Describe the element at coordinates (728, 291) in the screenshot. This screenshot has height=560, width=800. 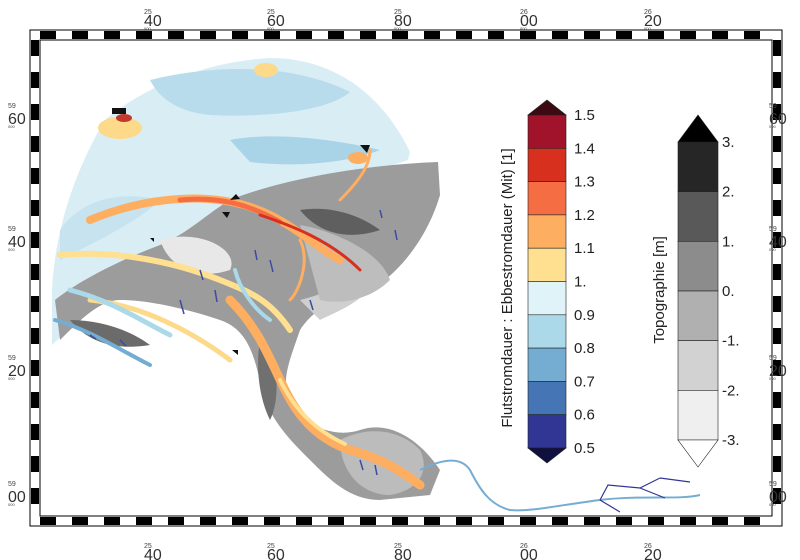
I see `colorbar-tick-label: 0.` at that location.